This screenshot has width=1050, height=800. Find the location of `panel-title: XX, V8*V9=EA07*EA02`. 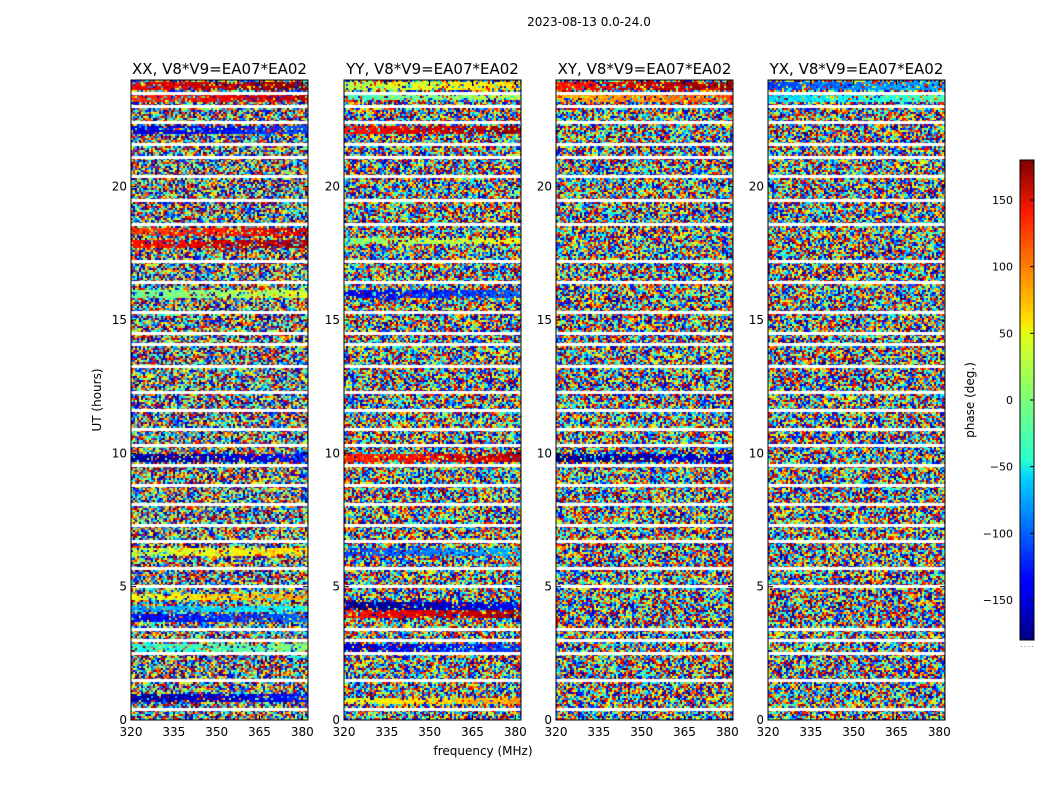

panel-title: XX, V8*V9=EA07*EA02 is located at coordinates (219, 69).